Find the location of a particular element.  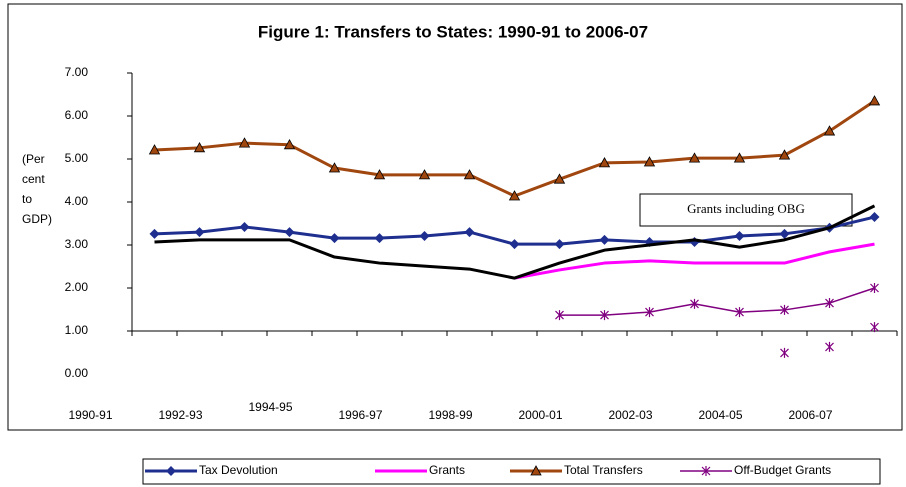

x-tick-label: 1996-97 is located at coordinates (360, 415).